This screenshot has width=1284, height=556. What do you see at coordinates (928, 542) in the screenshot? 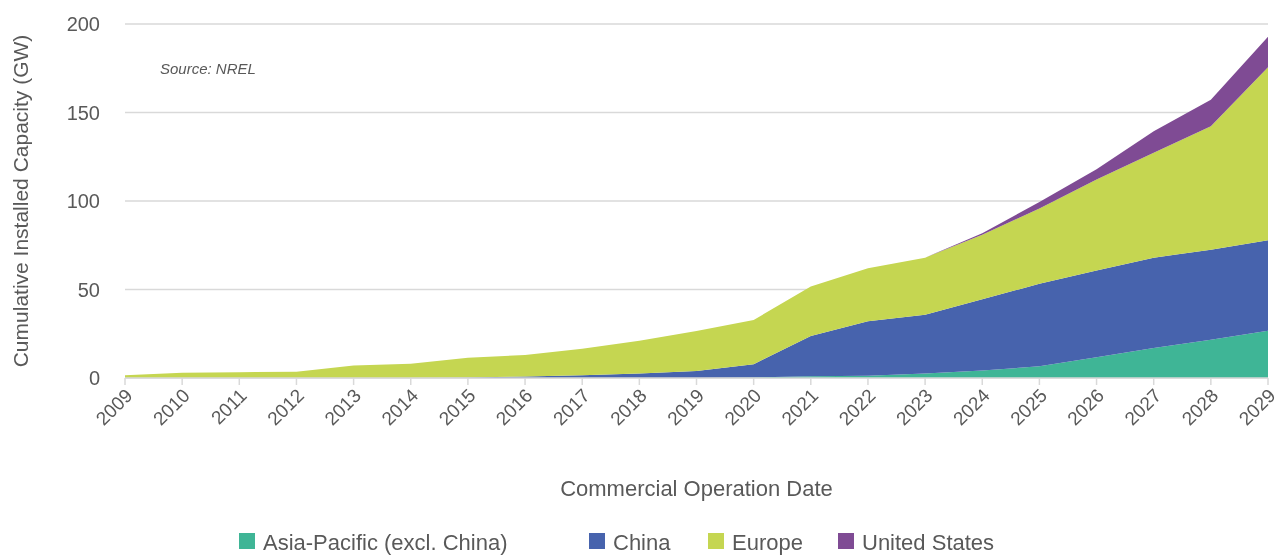
I see `legend-label: United States` at bounding box center [928, 542].